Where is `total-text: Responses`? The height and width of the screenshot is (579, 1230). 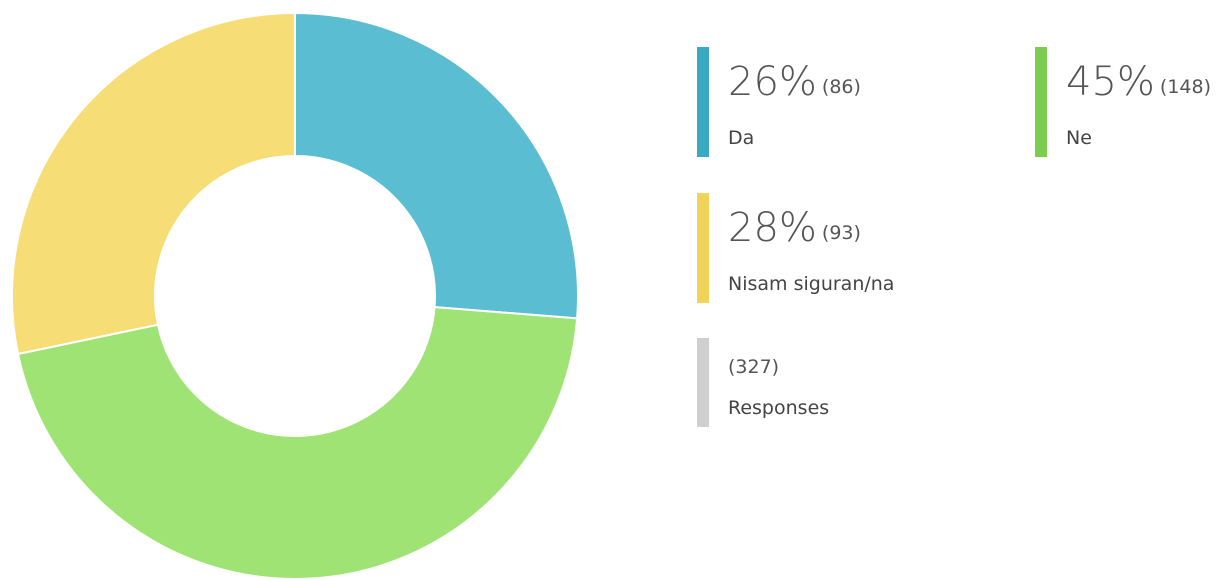 total-text: Responses is located at coordinates (778, 408).